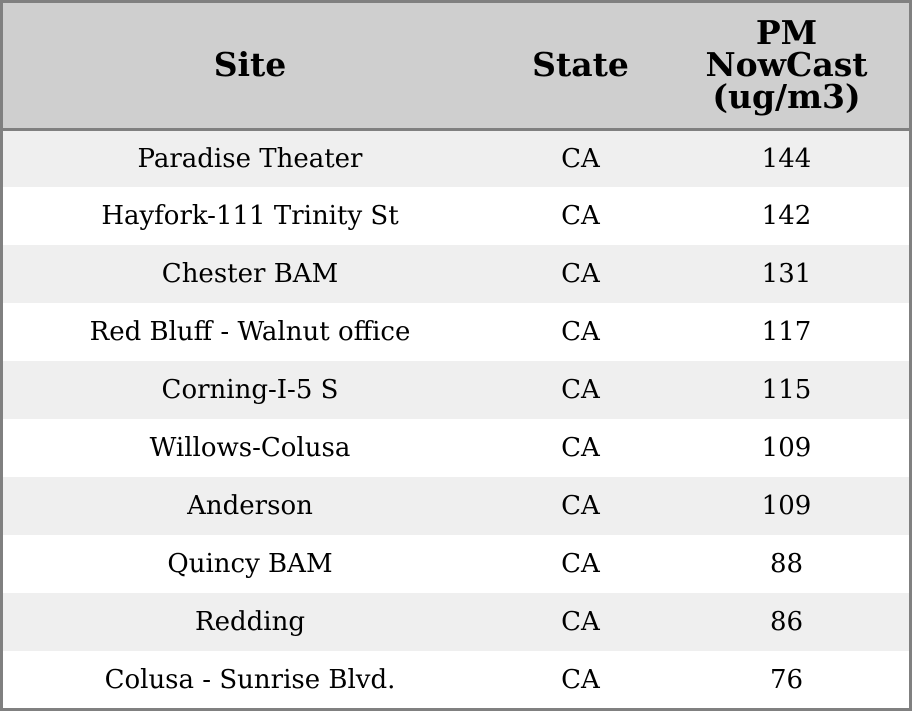  Describe the element at coordinates (786, 158) in the screenshot. I see `pm-value-cell: 144` at that location.